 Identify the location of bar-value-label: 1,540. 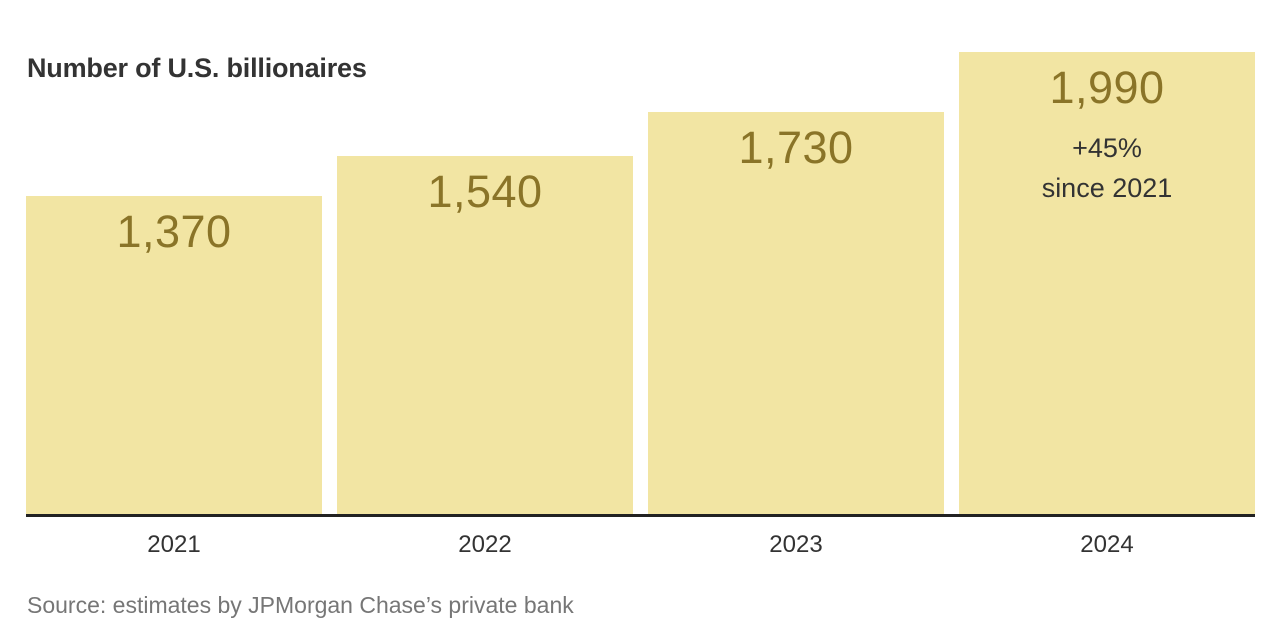
(485, 191).